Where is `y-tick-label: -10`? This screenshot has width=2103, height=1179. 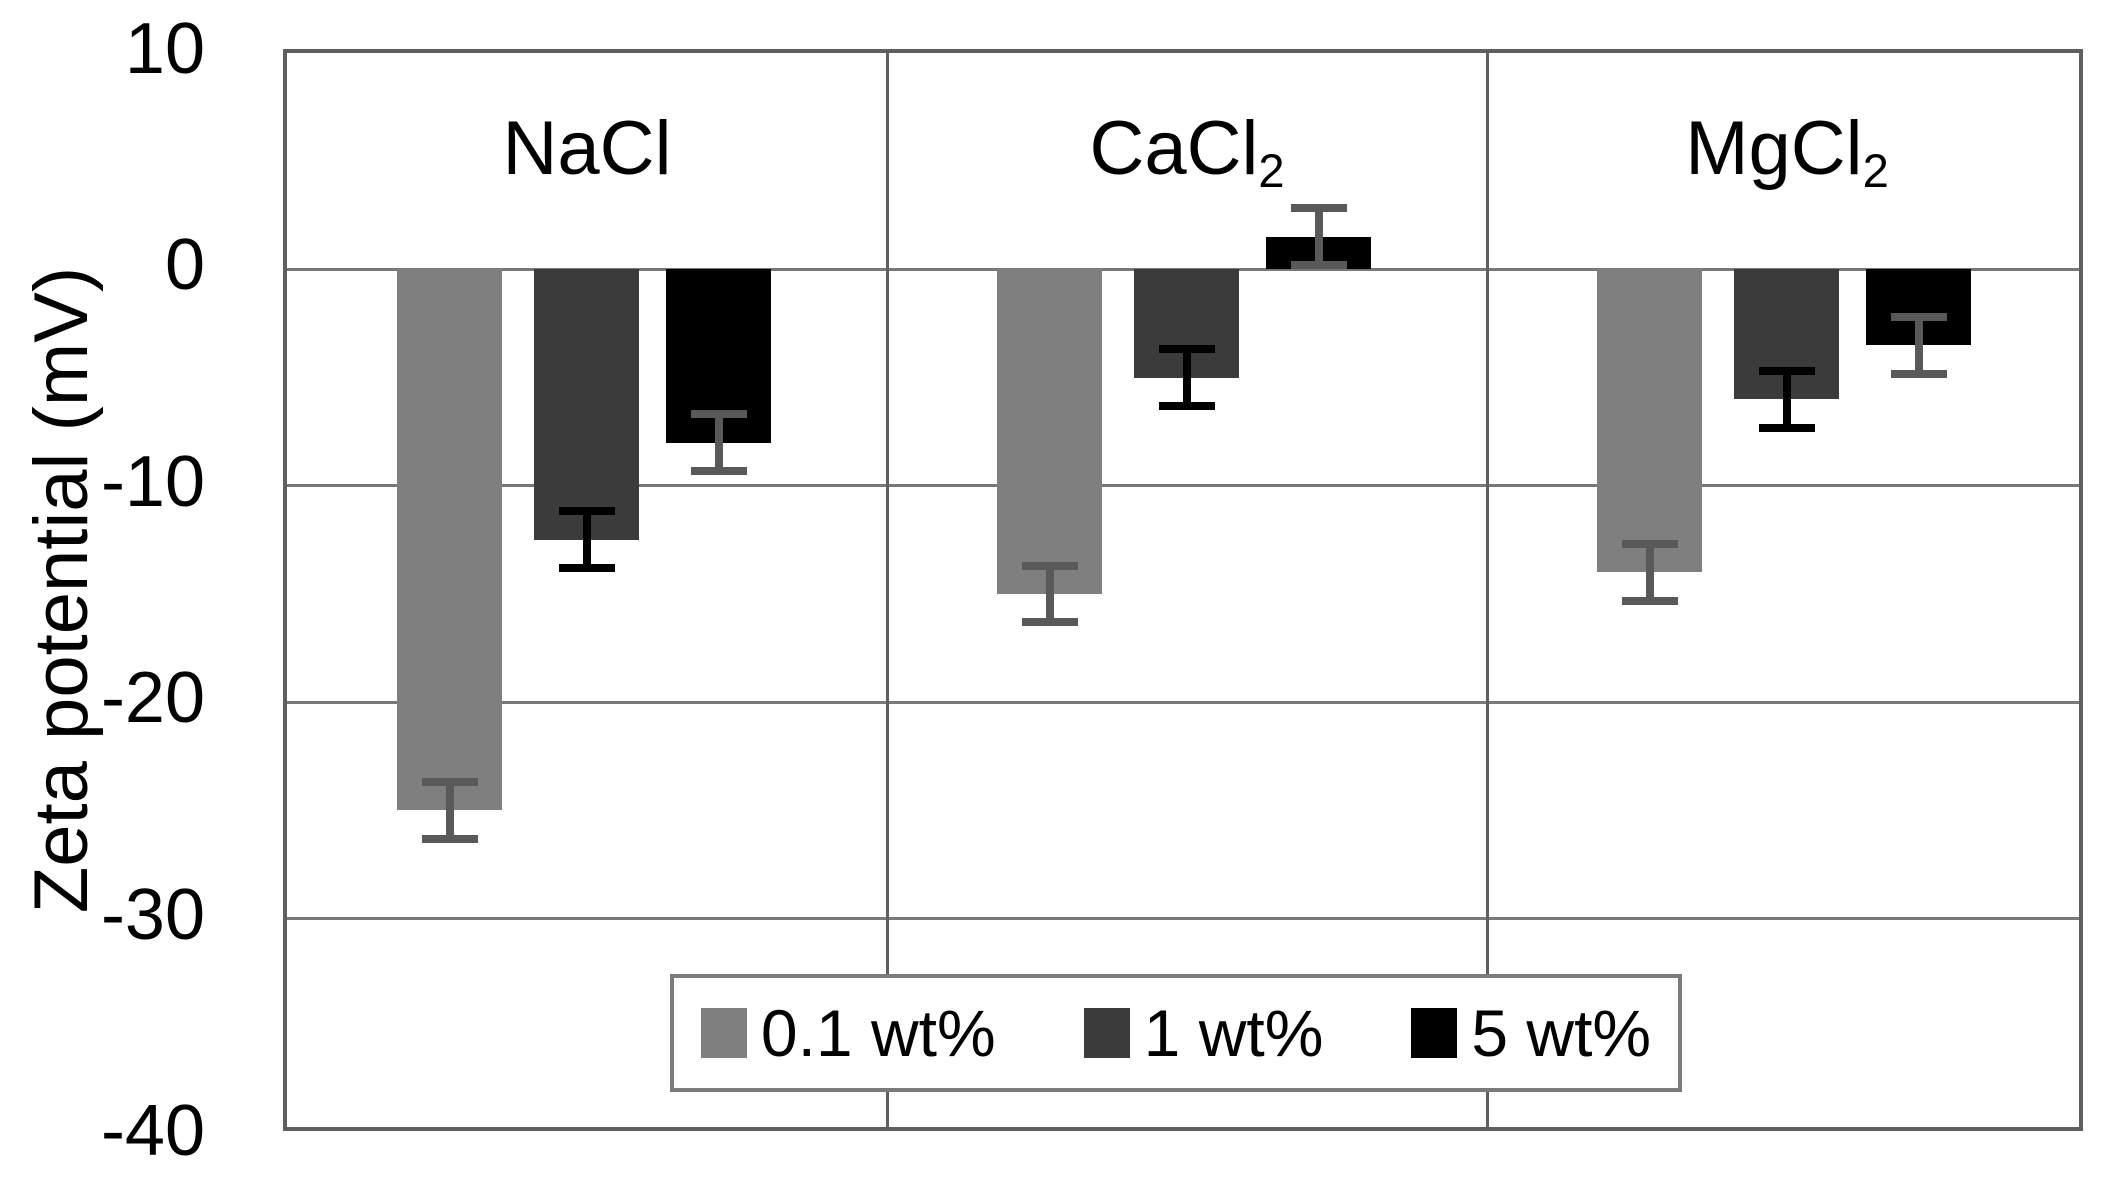
y-tick-label: -10 is located at coordinates (152, 481).